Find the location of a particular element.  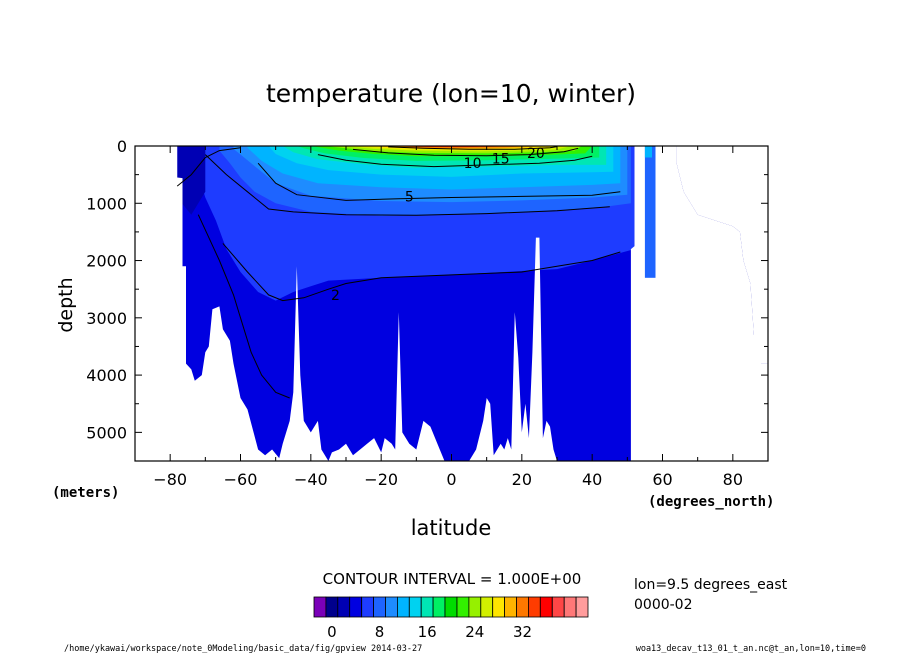

x-tick-label: 40 is located at coordinates (592, 479).